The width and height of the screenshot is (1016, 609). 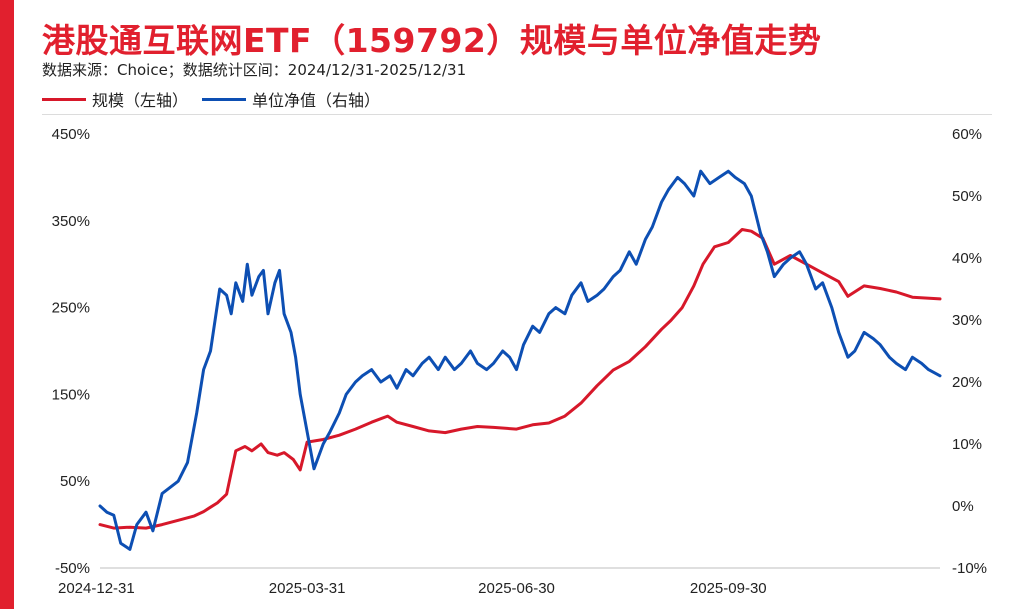 I want to click on y-right-tick-label: 30%, so click(x=967, y=320).